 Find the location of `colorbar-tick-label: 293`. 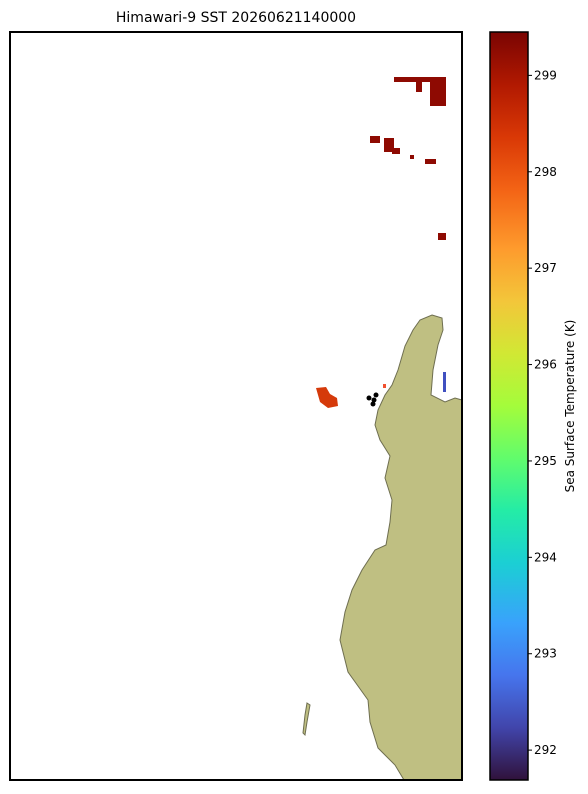

colorbar-tick-label: 293 is located at coordinates (545, 654).